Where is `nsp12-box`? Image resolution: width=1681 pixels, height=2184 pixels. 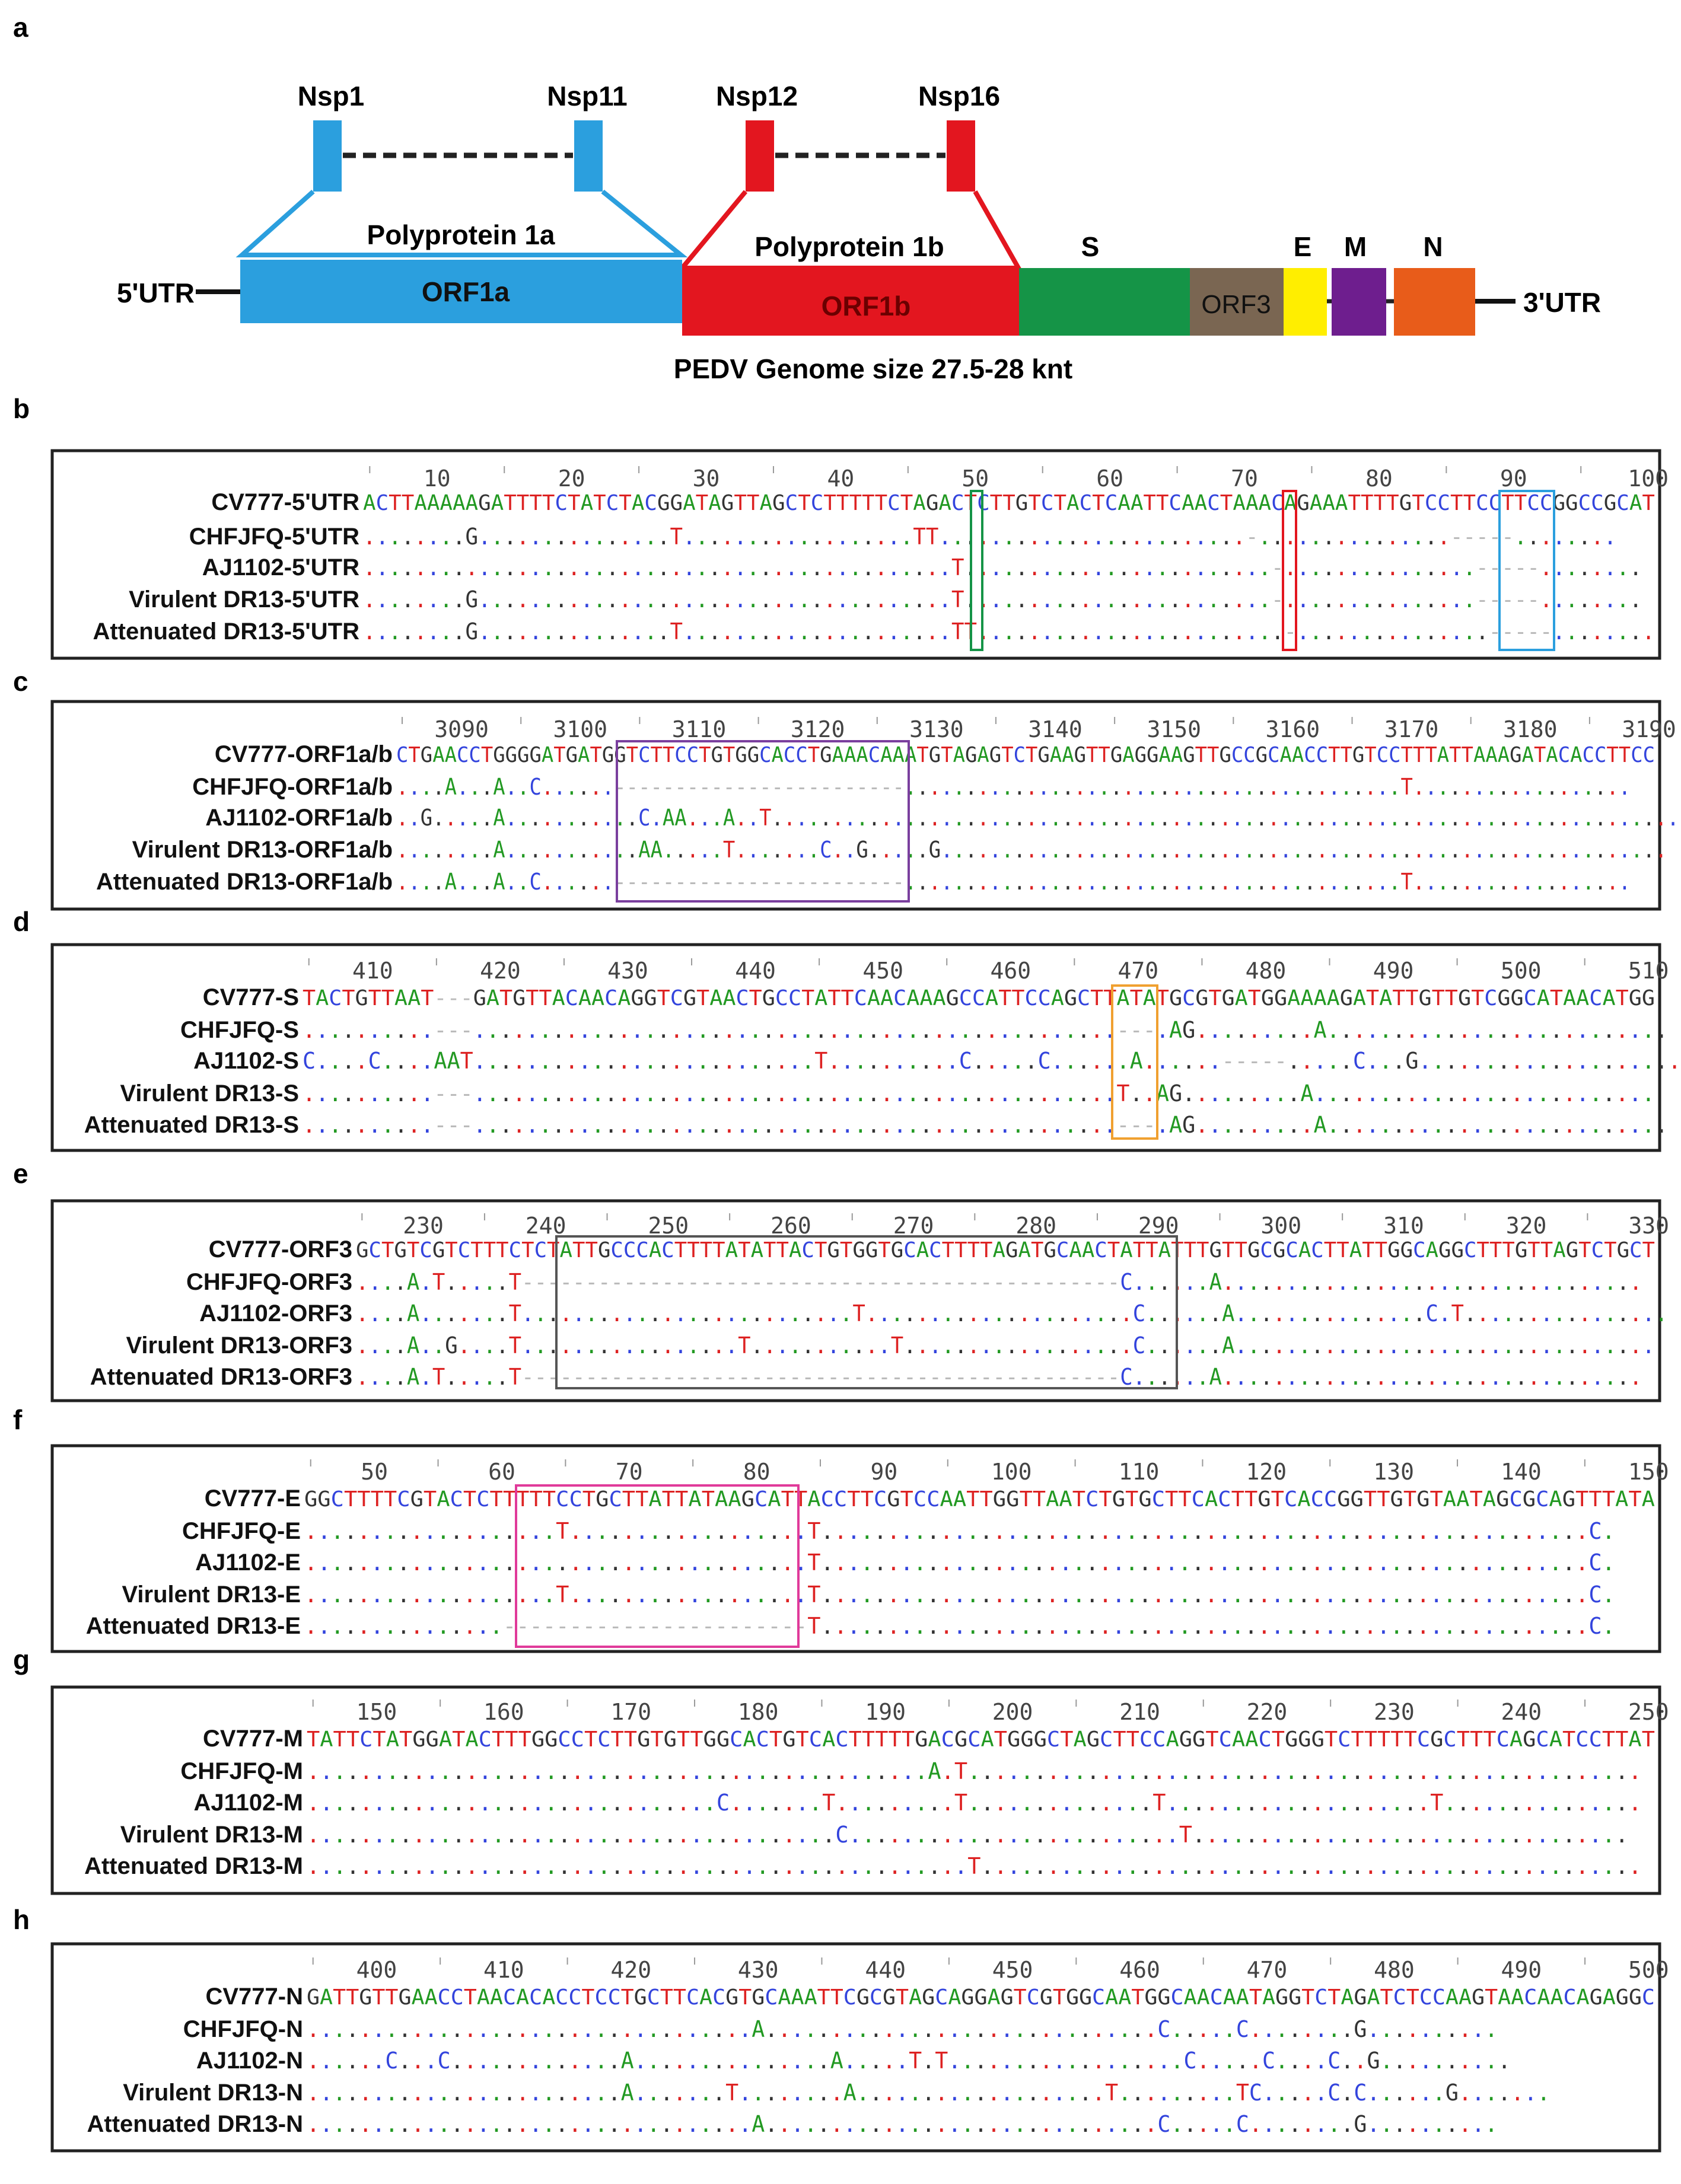 nsp12-box is located at coordinates (760, 156).